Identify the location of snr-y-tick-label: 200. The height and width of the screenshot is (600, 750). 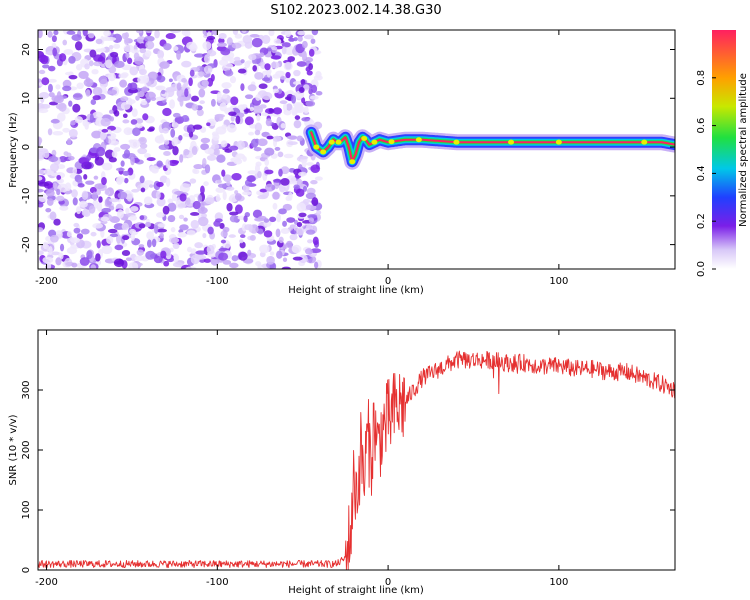
(26, 449).